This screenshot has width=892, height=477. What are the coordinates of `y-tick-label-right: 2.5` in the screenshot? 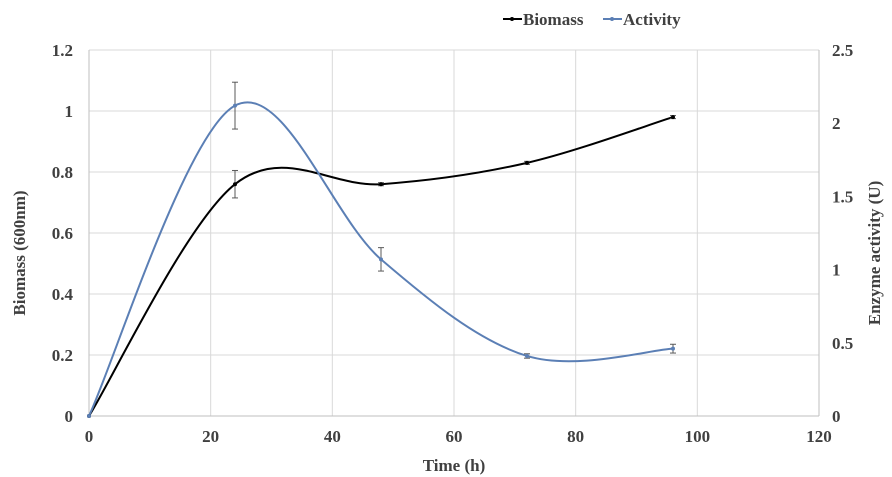 It's located at (842, 50).